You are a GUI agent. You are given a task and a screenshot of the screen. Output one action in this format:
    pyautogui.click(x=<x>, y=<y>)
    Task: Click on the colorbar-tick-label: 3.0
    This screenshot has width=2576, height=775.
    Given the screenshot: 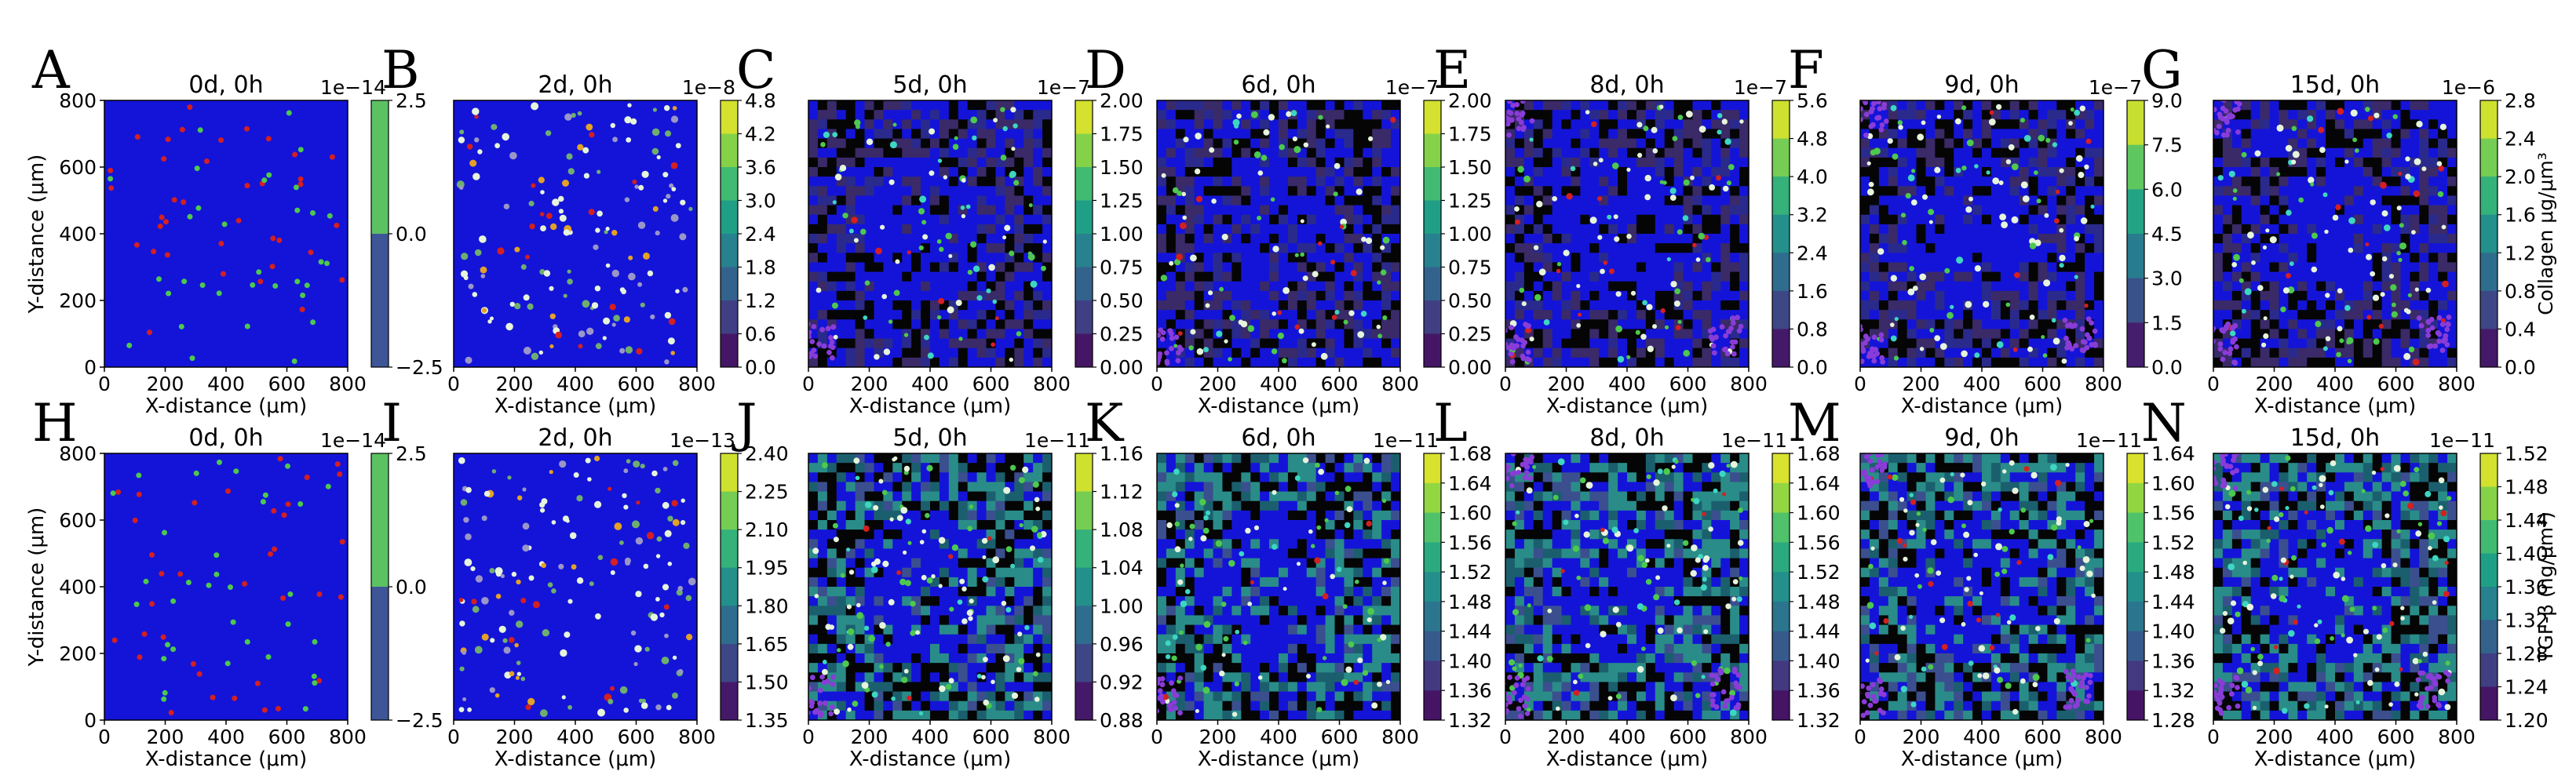 What is the action you would take?
    pyautogui.click(x=760, y=201)
    